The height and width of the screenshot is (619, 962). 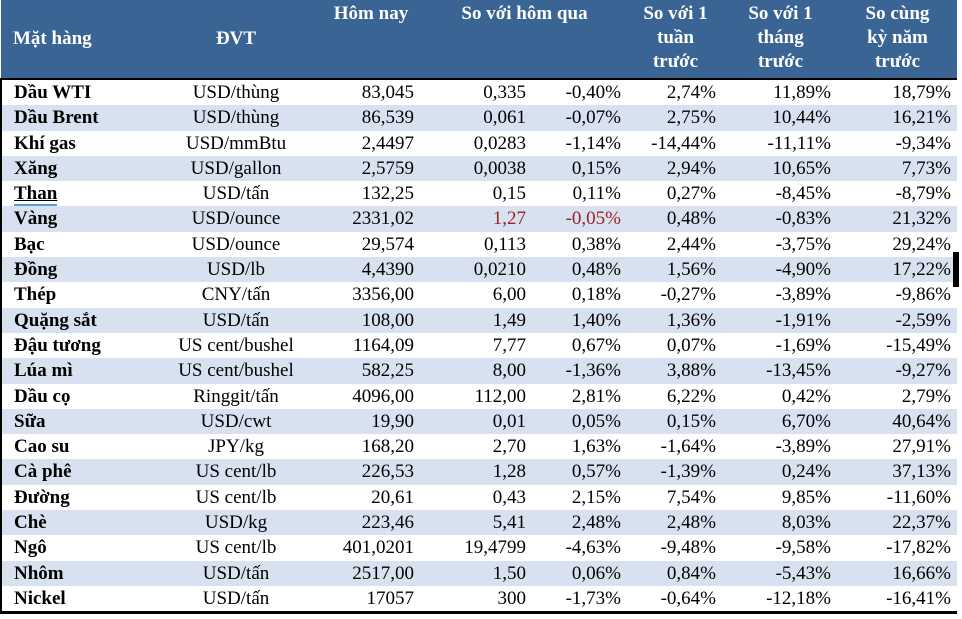 I want to click on cell-value: USD/thùng, so click(x=236, y=92).